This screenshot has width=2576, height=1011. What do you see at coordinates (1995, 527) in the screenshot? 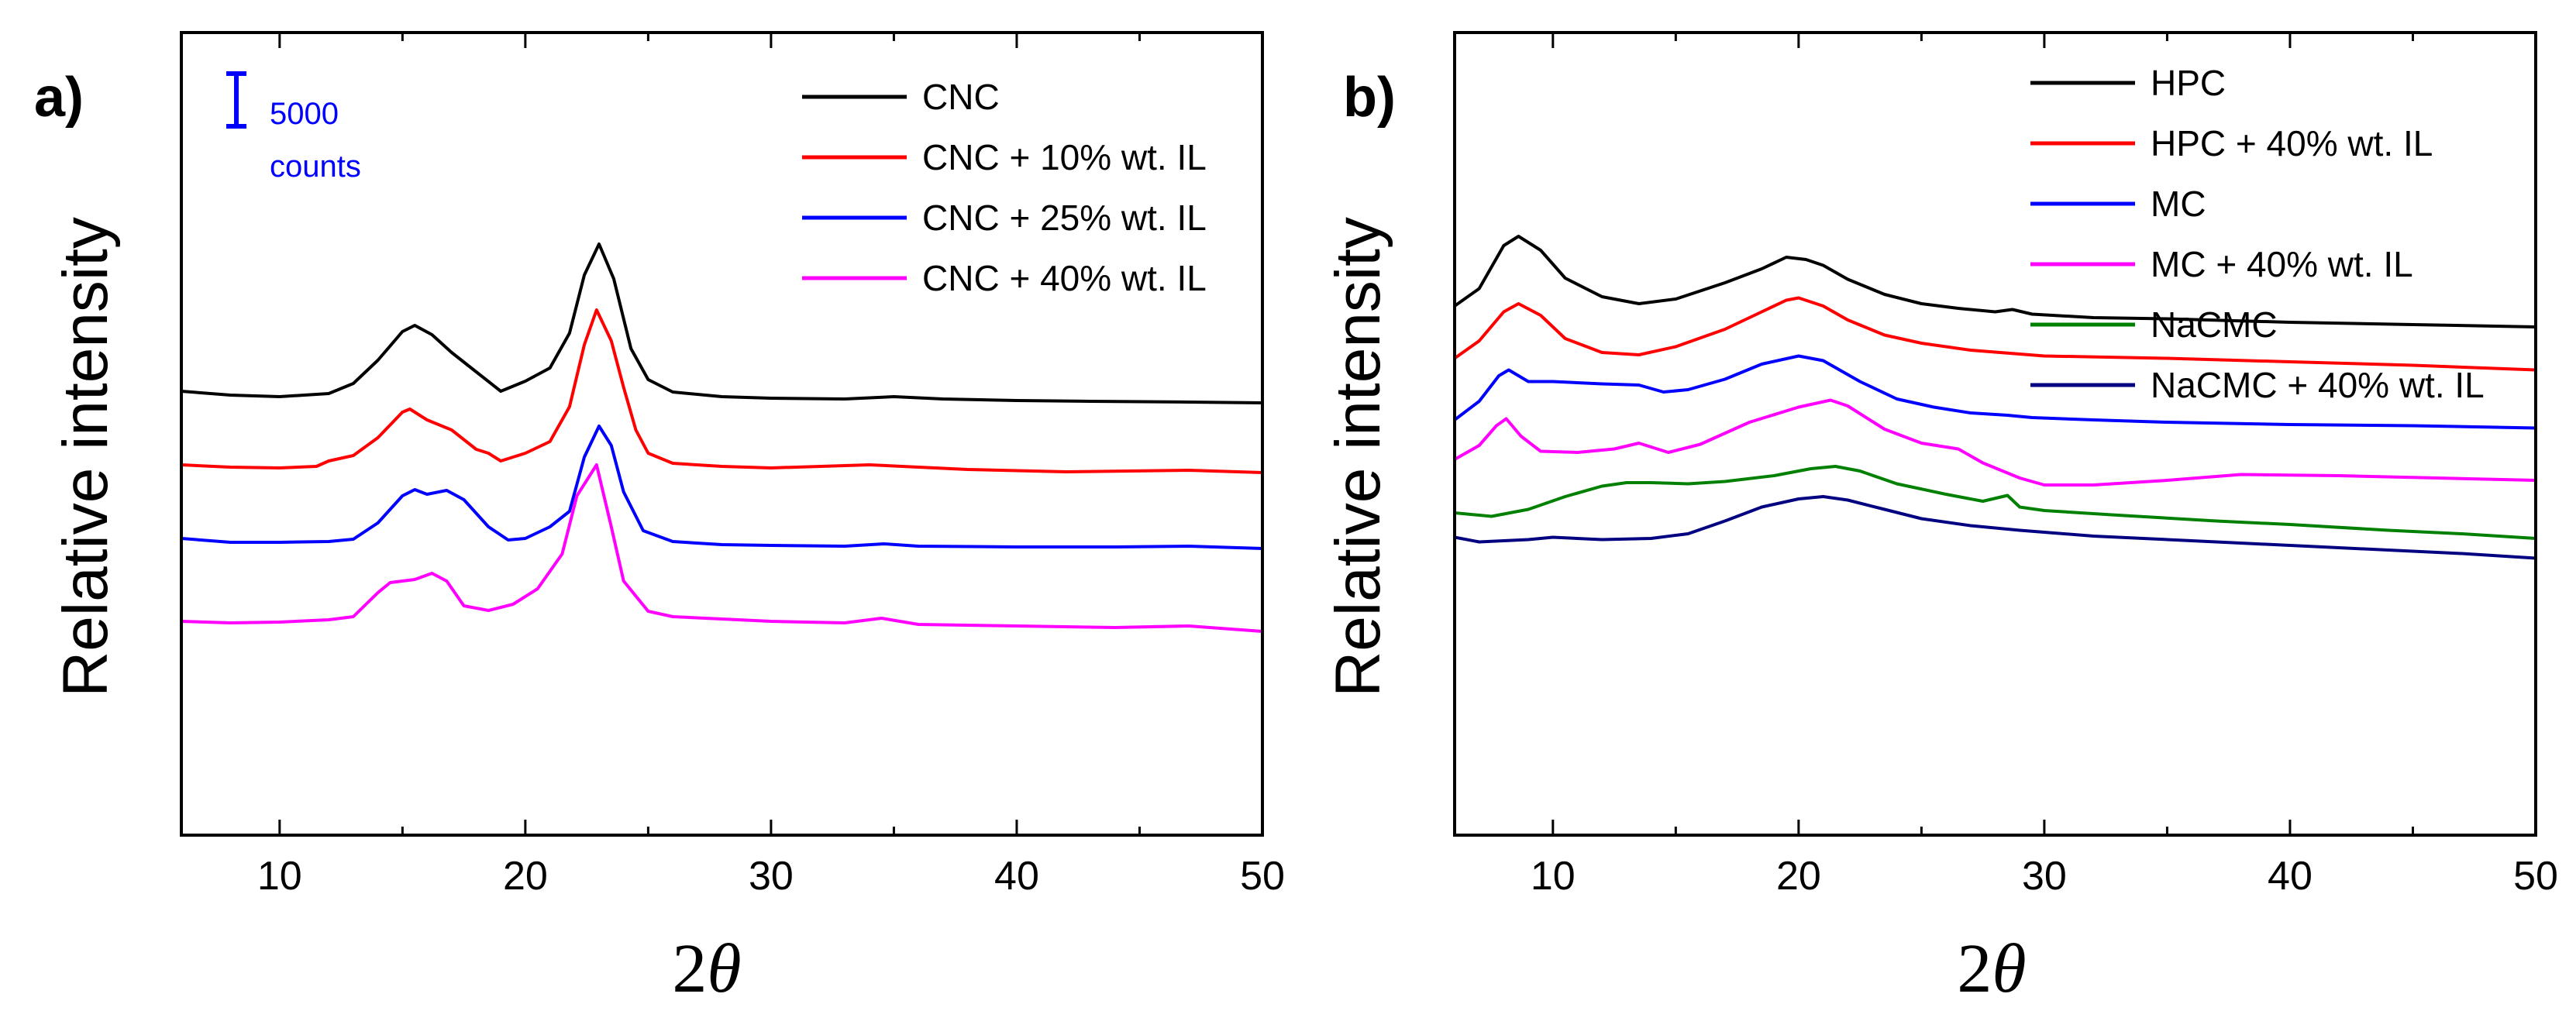
I see `panel-b-series-nacmc-40-wt-il` at bounding box center [1995, 527].